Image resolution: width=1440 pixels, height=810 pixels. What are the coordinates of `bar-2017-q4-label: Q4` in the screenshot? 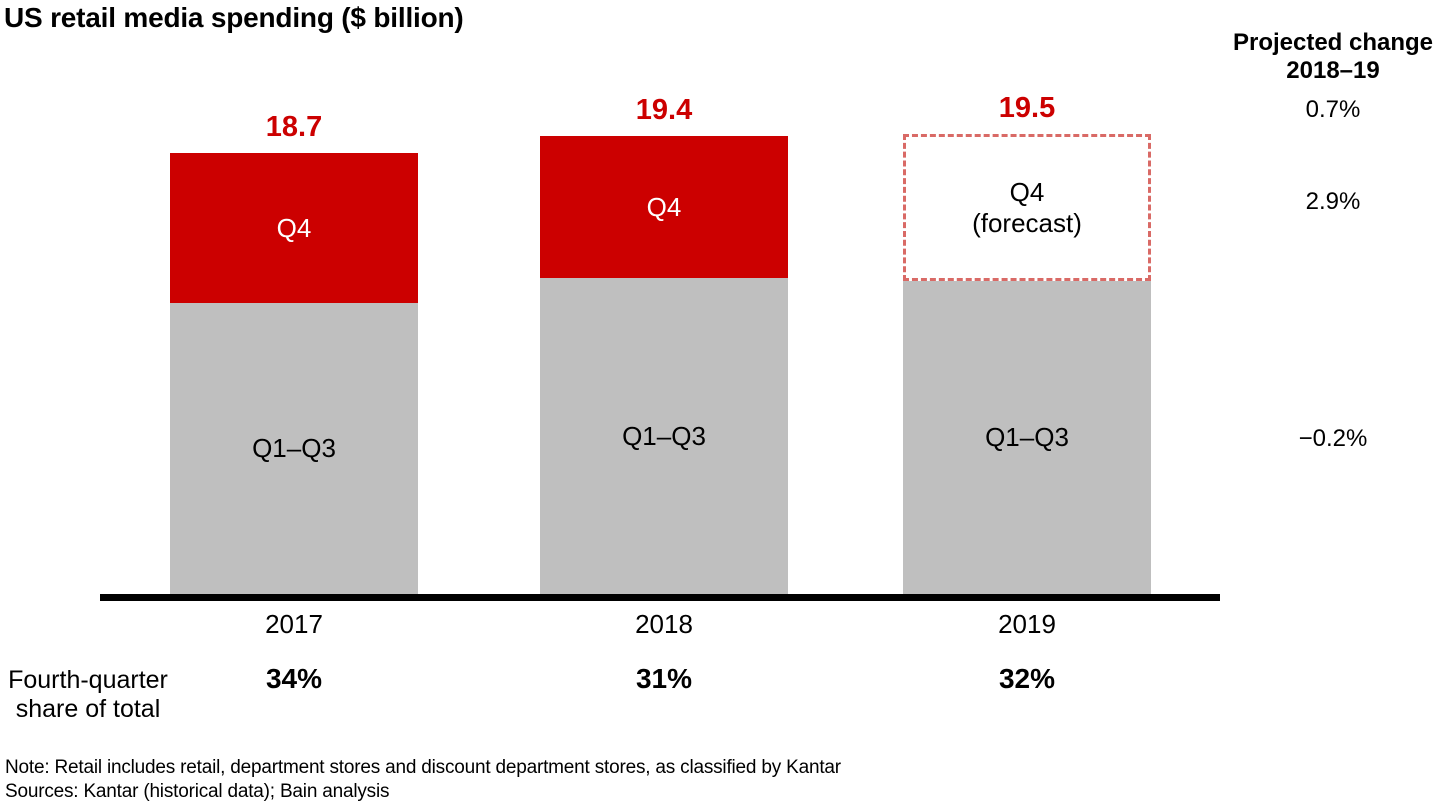 It's located at (294, 227).